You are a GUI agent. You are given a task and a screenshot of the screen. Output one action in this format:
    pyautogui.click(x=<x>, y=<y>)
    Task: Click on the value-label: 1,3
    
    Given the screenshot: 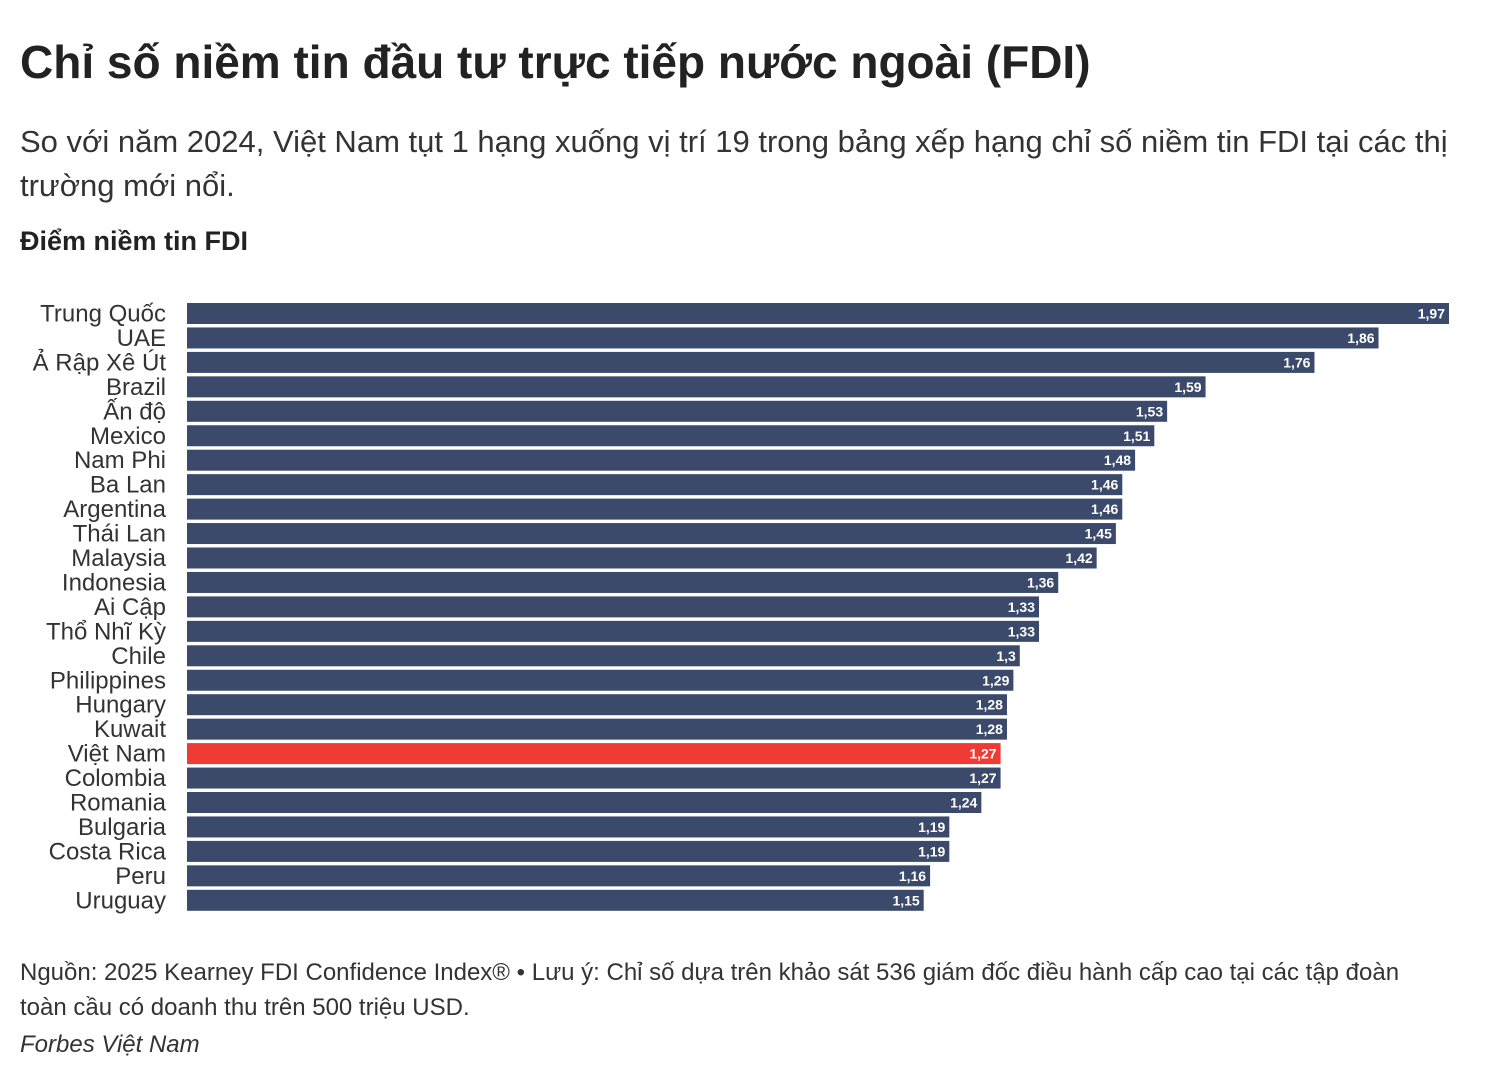 What is the action you would take?
    pyautogui.click(x=1006, y=656)
    